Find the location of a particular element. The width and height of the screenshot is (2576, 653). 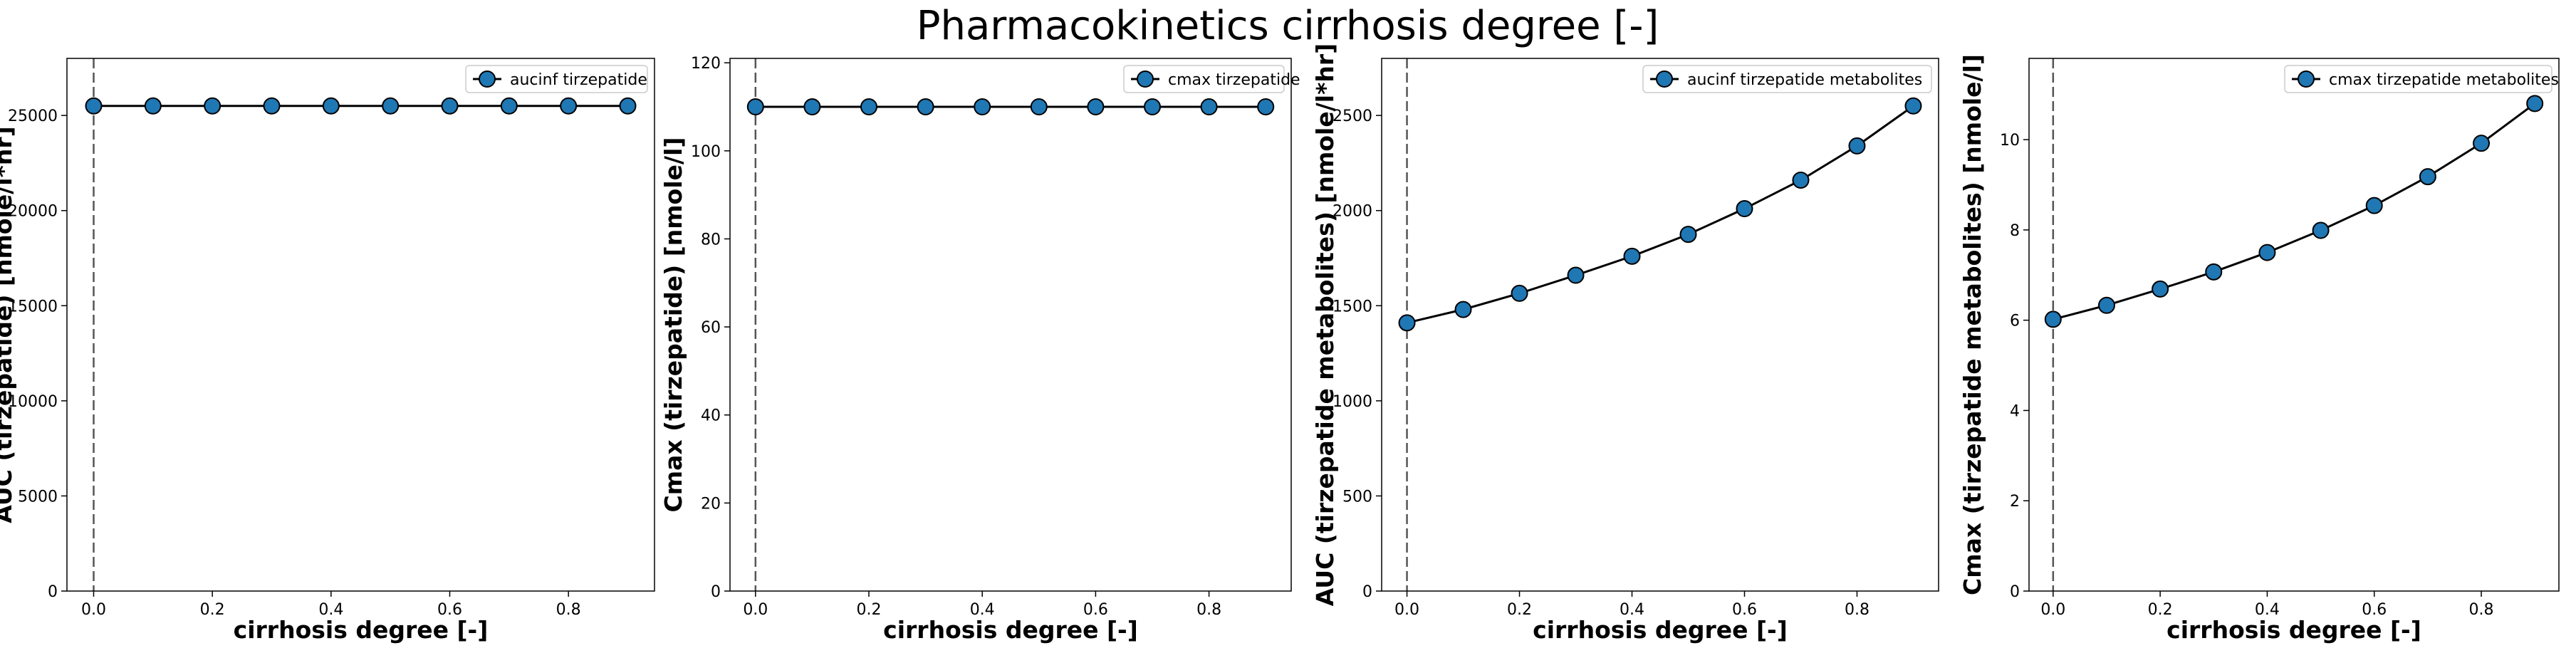

y-tick-label: 500 is located at coordinates (1357, 497).